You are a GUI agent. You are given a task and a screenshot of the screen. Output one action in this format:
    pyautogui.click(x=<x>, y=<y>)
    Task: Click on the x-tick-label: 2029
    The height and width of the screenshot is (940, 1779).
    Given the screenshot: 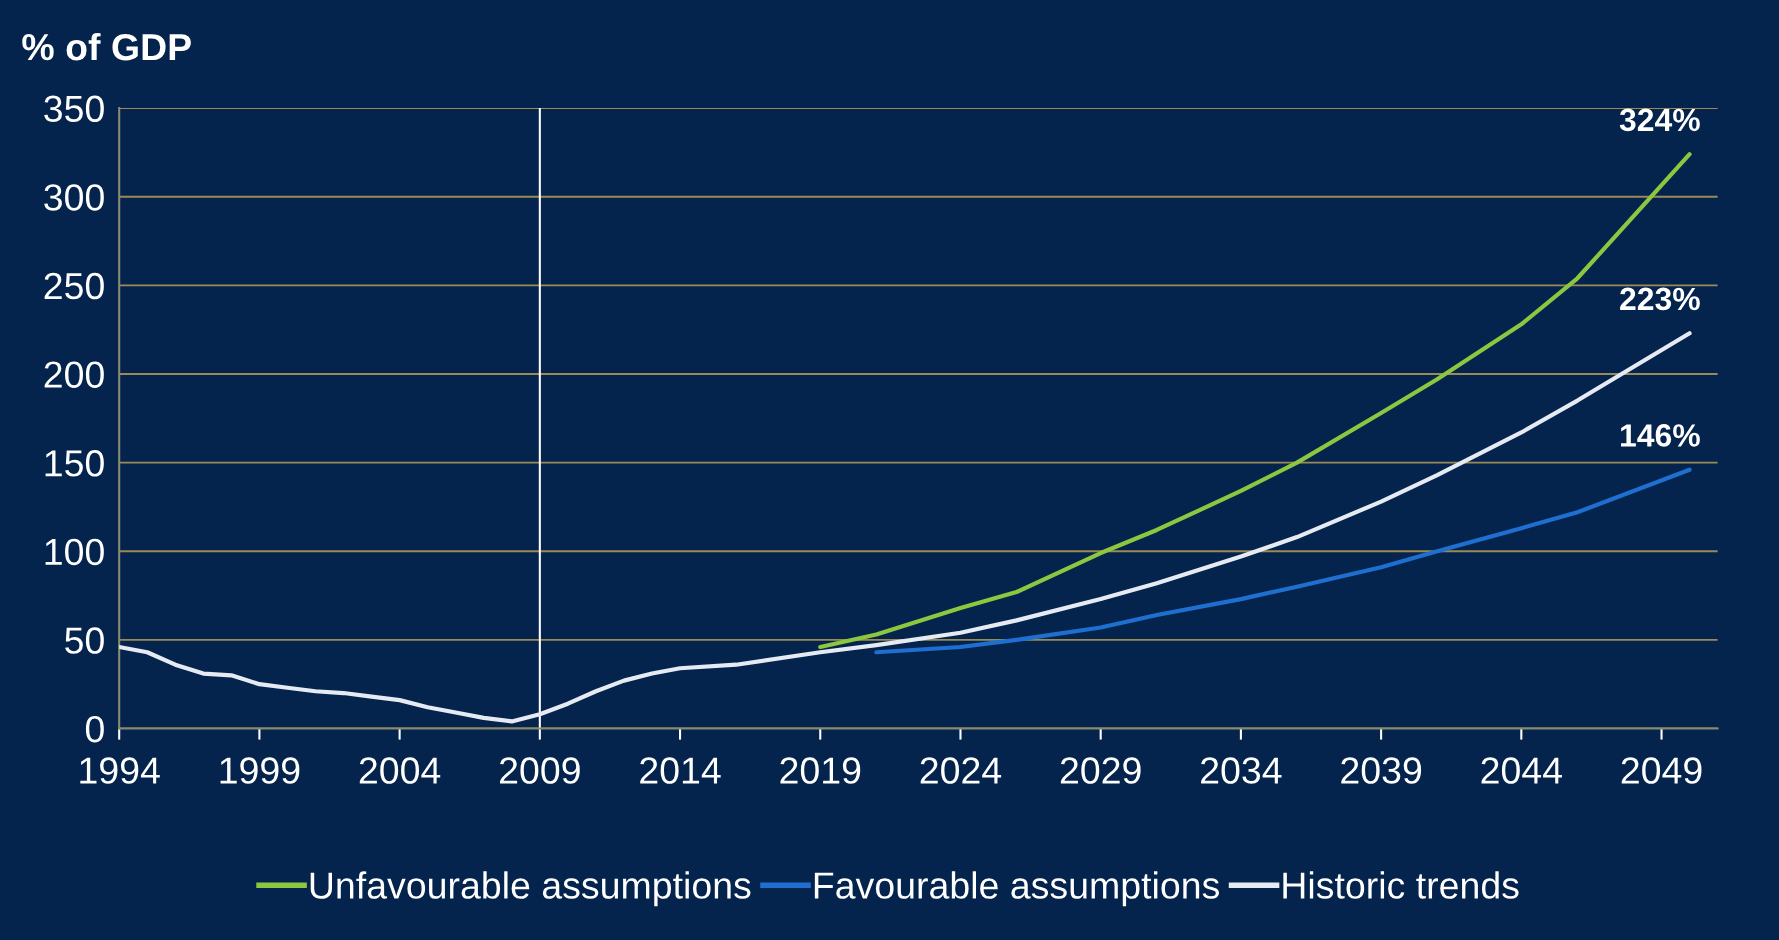 What is the action you would take?
    pyautogui.click(x=1100, y=770)
    